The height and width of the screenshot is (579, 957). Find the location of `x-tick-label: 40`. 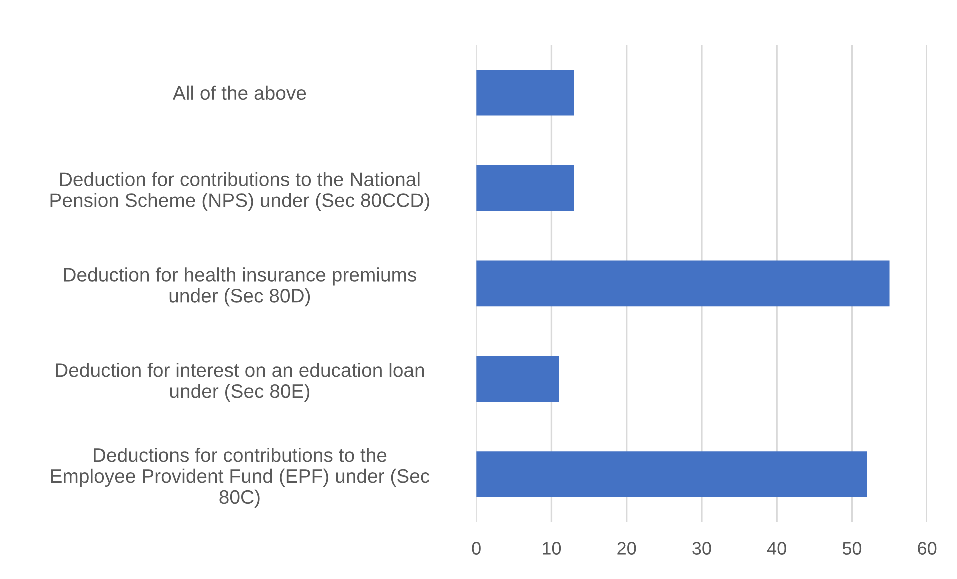

x-tick-label: 40 is located at coordinates (776, 548).